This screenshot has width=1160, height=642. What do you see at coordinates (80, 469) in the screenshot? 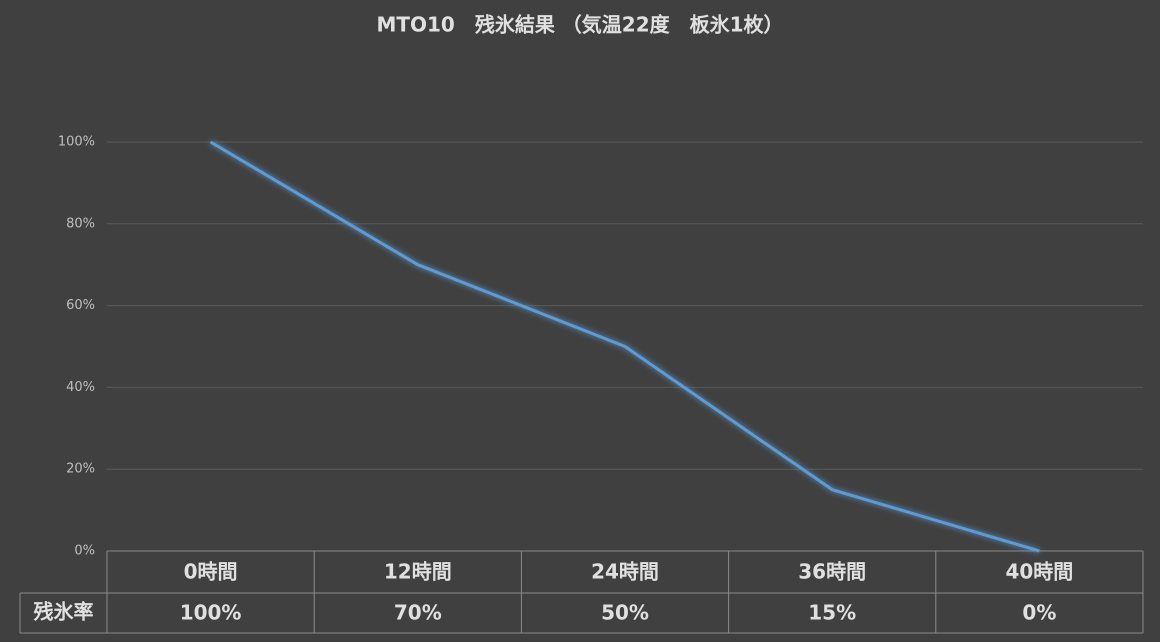
I see `y-tick-label: 20%` at bounding box center [80, 469].